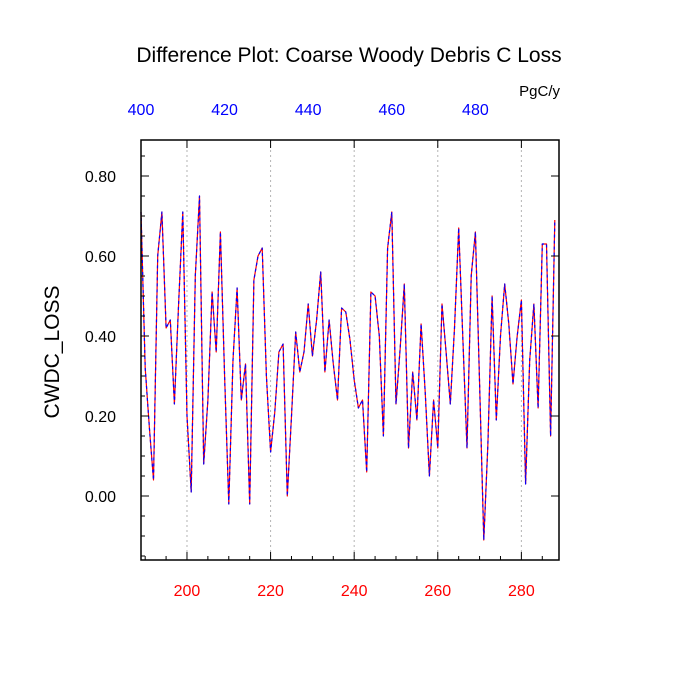  What do you see at coordinates (141, 110) in the screenshot?
I see `top-x-tick-label: 400` at bounding box center [141, 110].